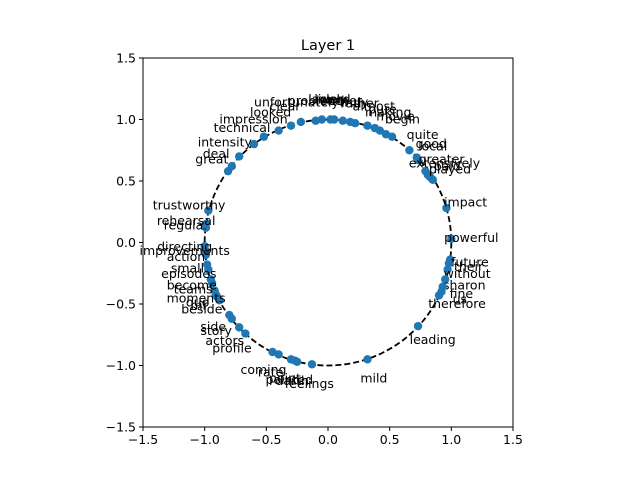 The width and height of the screenshot is (640, 480). I want to click on point-label: truly, so click(353, 101).